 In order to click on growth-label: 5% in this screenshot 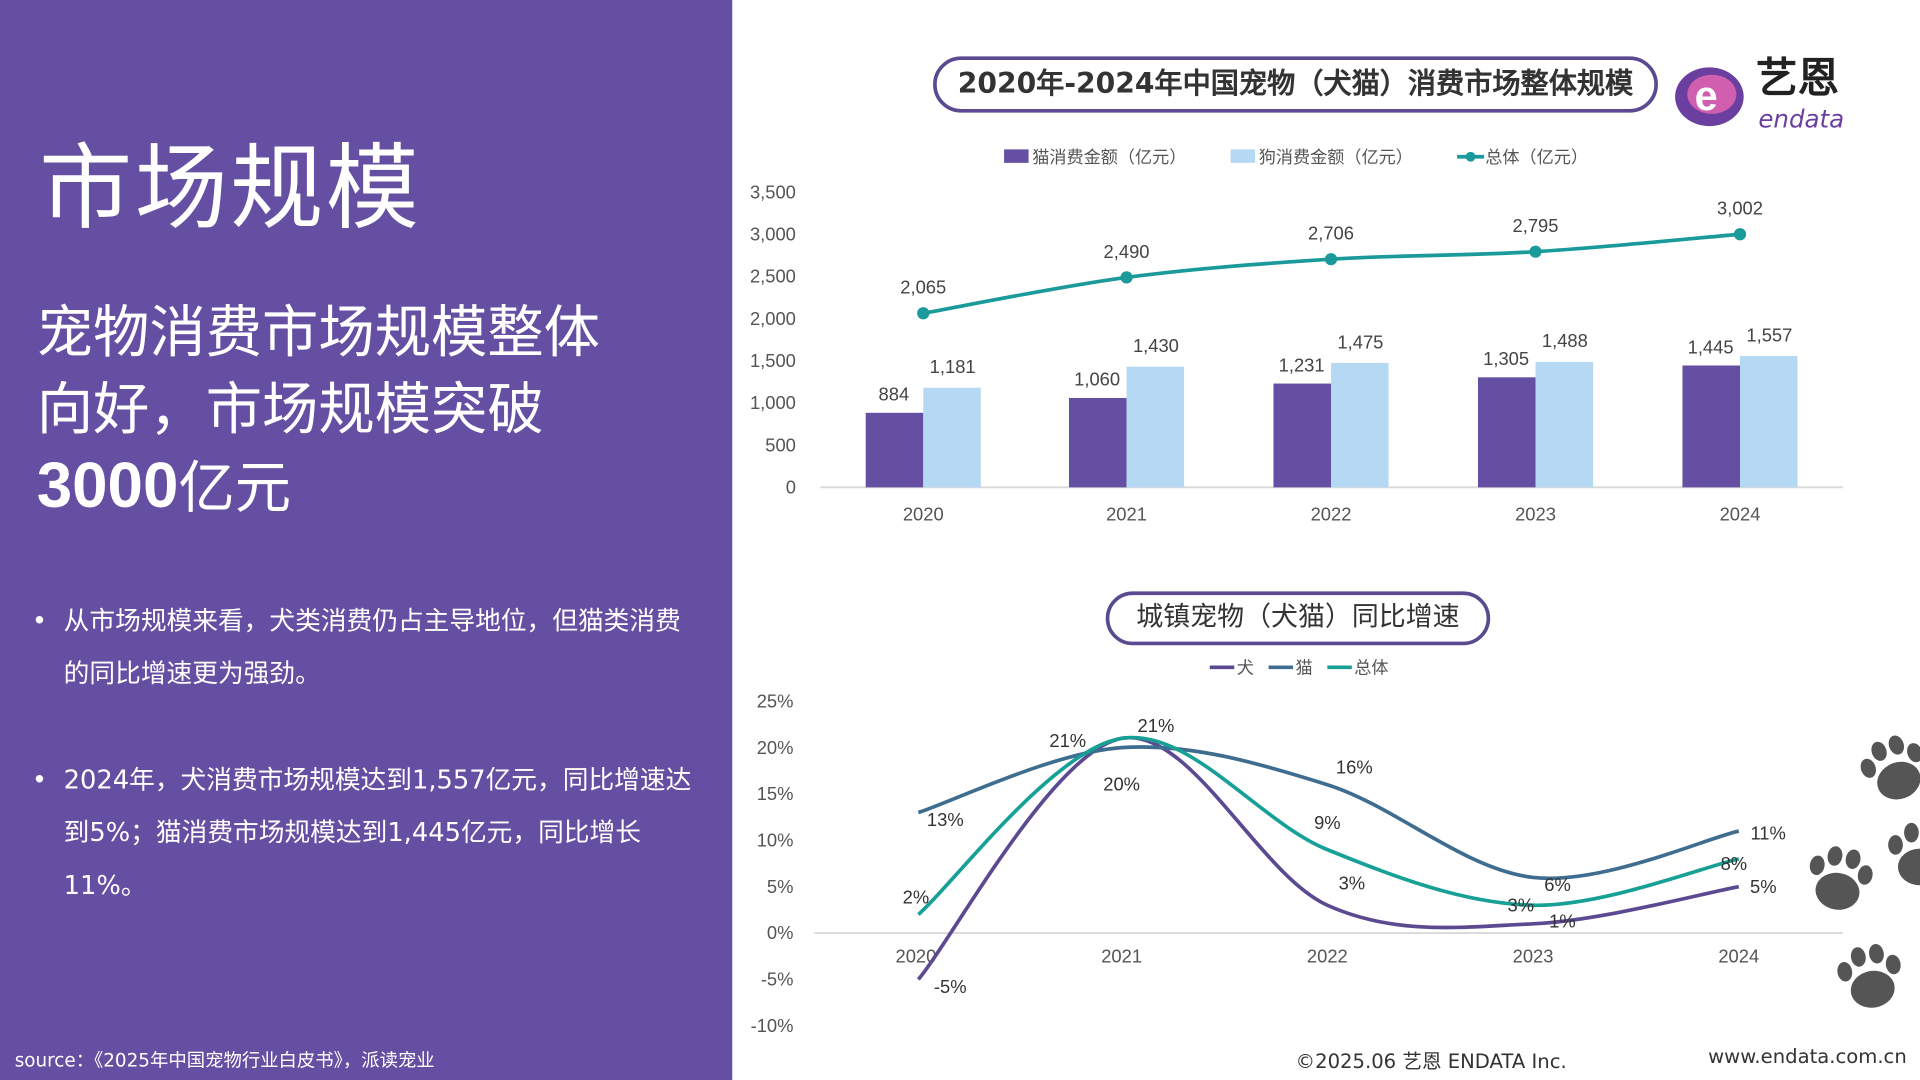, I will do `click(1763, 886)`.